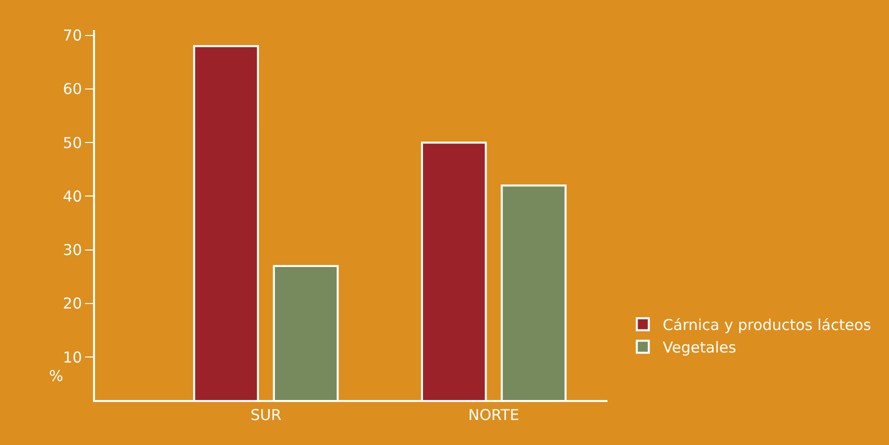 The image size is (889, 445). Describe the element at coordinates (72, 303) in the screenshot. I see `y-tick-label: 20` at that location.